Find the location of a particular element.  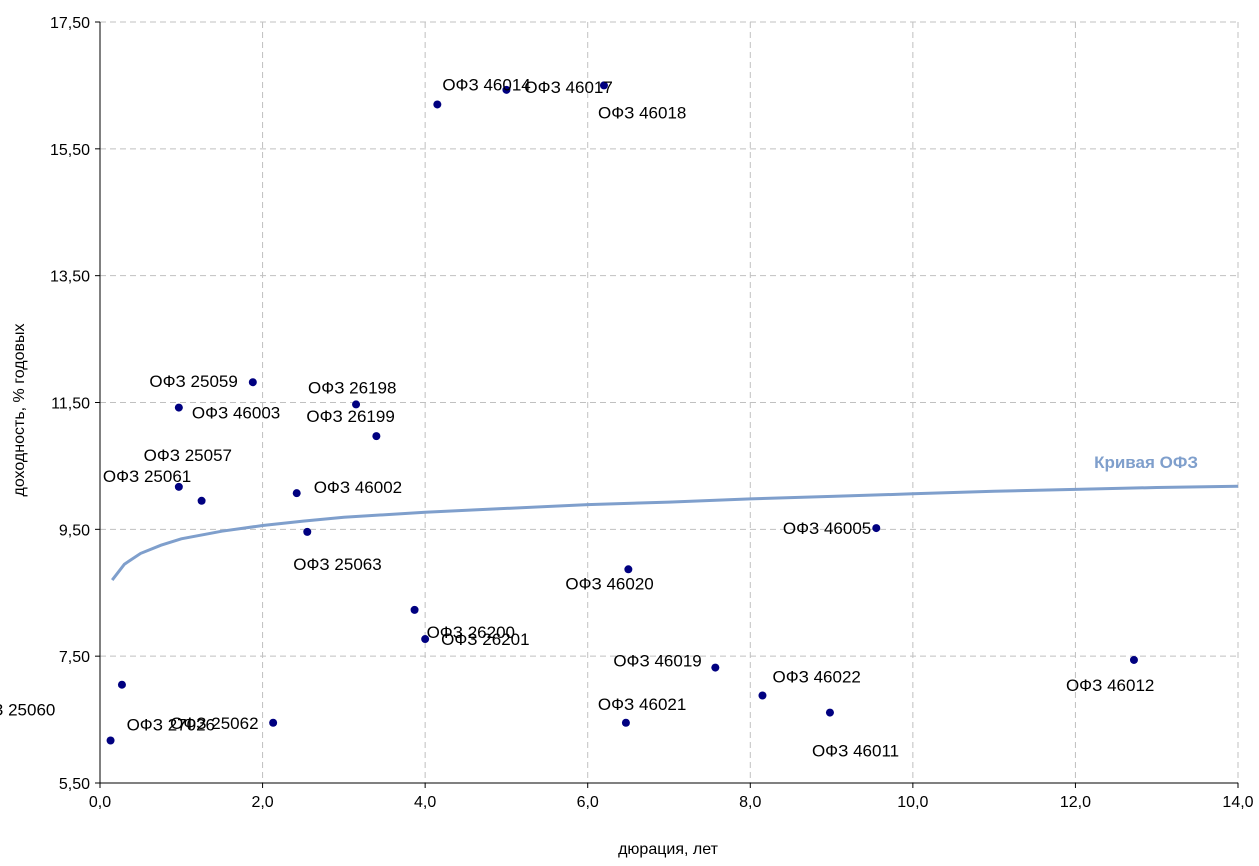

data-label: ОФЗ 27026 is located at coordinates (171, 725).